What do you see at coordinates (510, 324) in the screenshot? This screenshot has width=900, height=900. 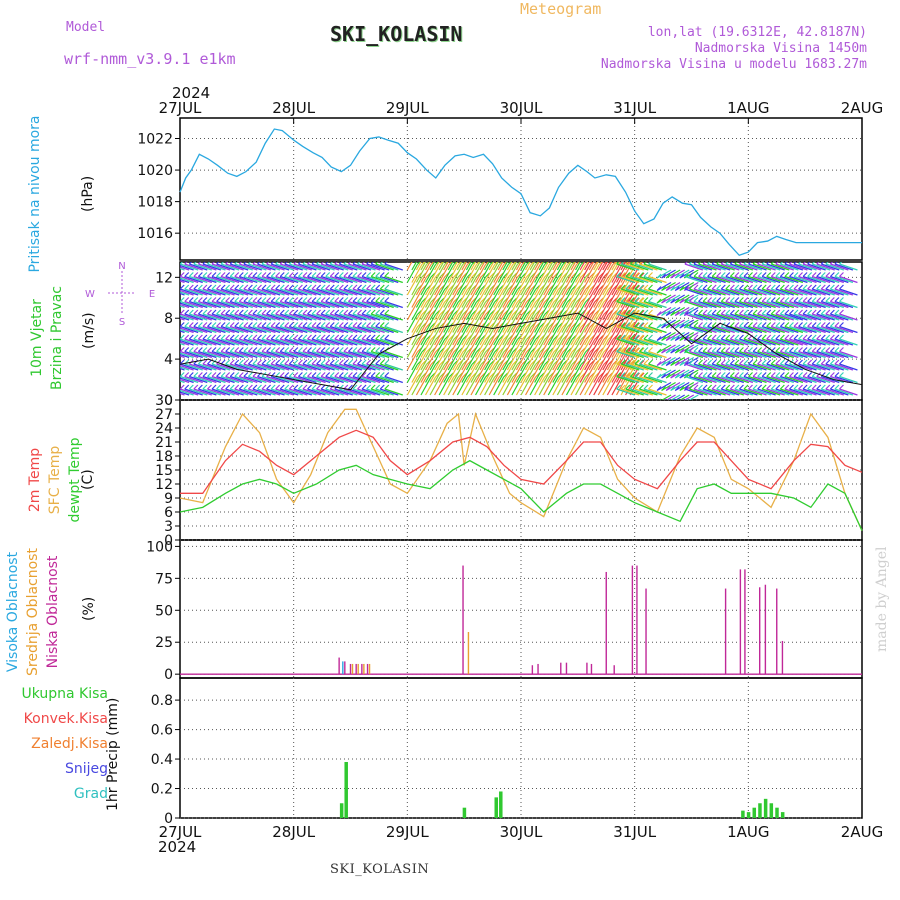 I see `wind-barb-field` at bounding box center [510, 324].